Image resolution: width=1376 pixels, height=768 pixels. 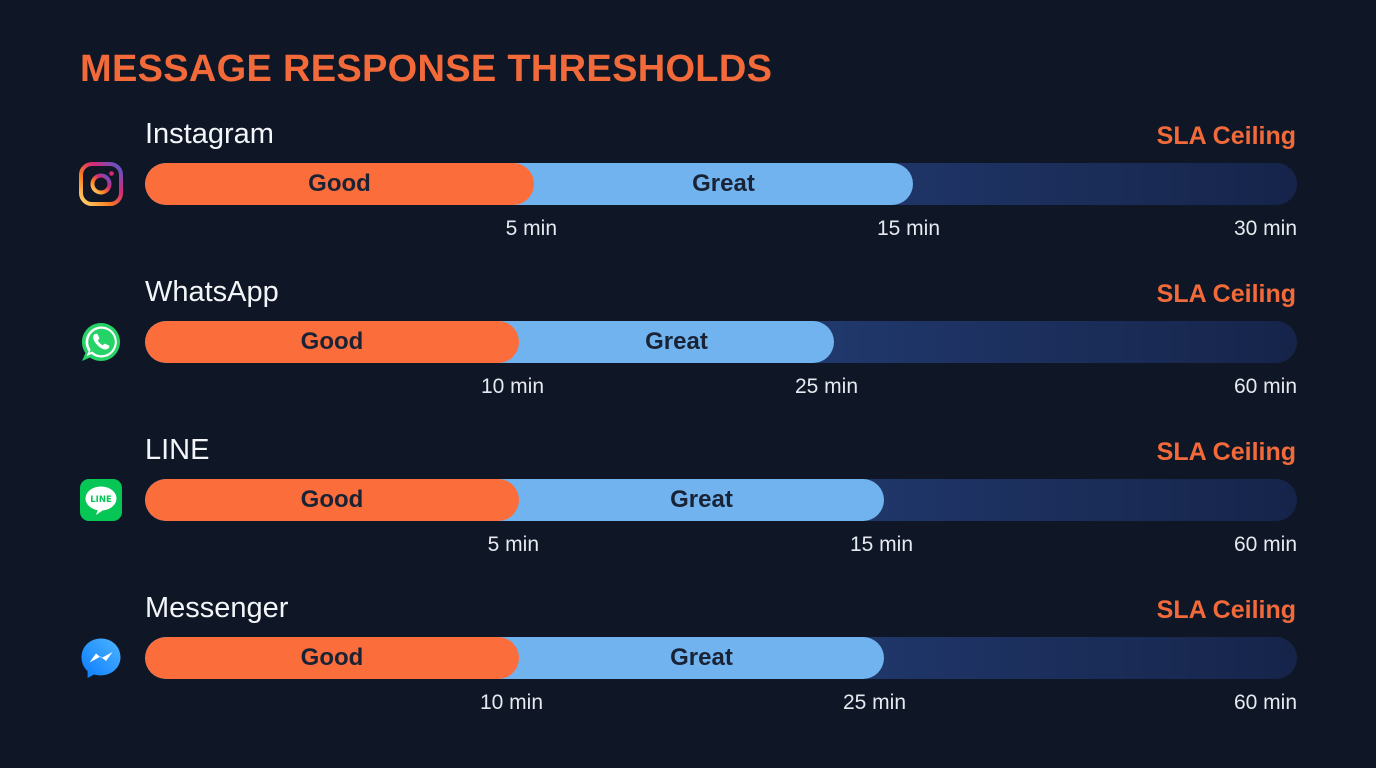 I want to click on svg-text: LINE, so click(x=101, y=500).